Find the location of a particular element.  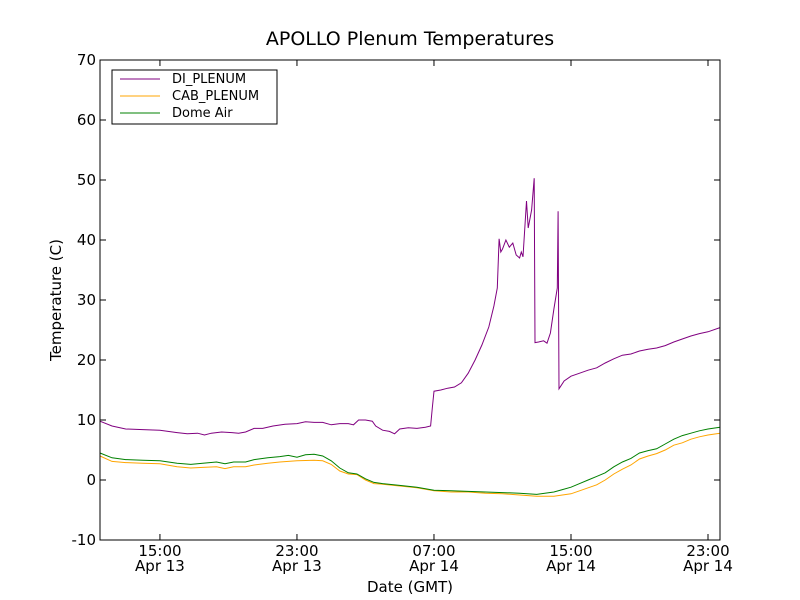

legend-label-di-plenum: DI_PLENUM is located at coordinates (209, 79).